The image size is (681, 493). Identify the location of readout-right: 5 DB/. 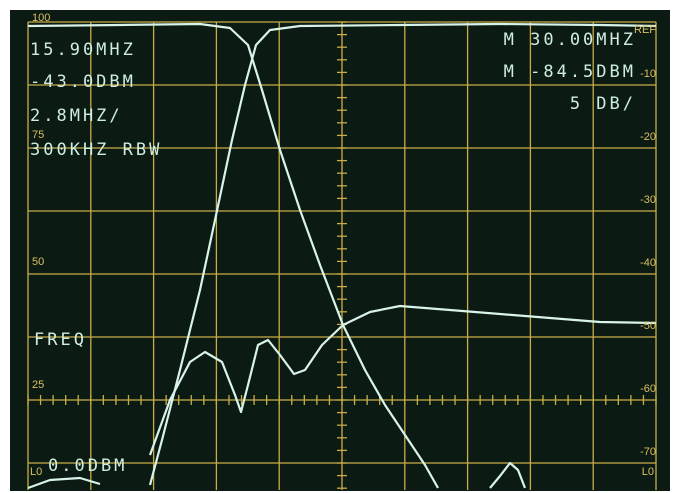
(603, 104).